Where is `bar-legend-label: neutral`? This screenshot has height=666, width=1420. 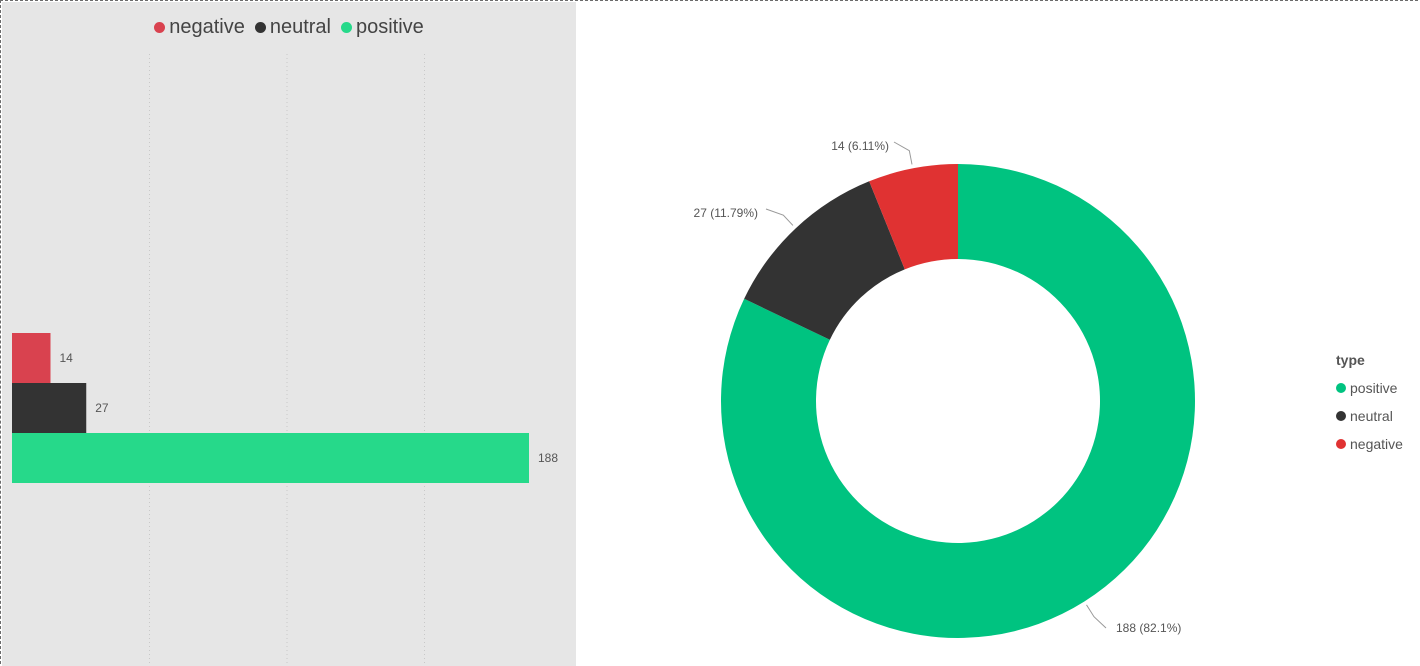 bar-legend-label: neutral is located at coordinates (300, 27).